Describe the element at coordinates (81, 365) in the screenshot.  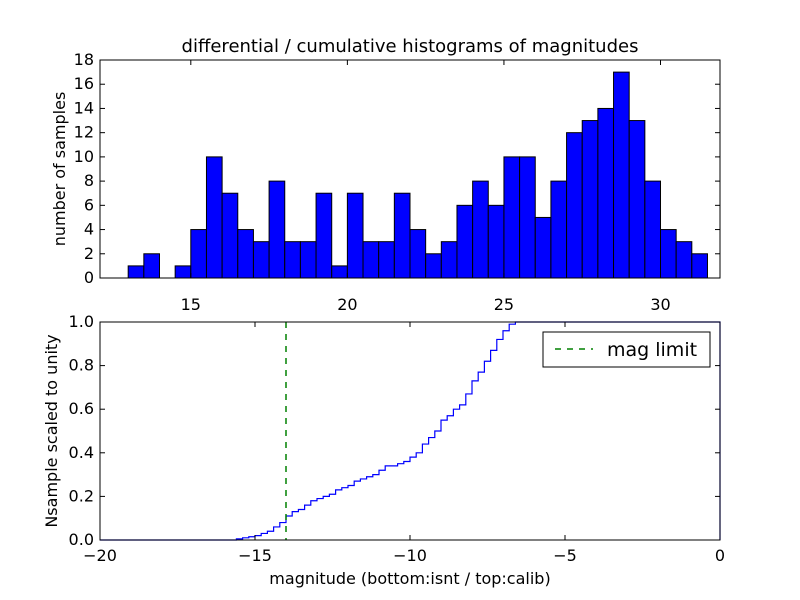
I see `bottom-y-tick-label: 0.8` at that location.